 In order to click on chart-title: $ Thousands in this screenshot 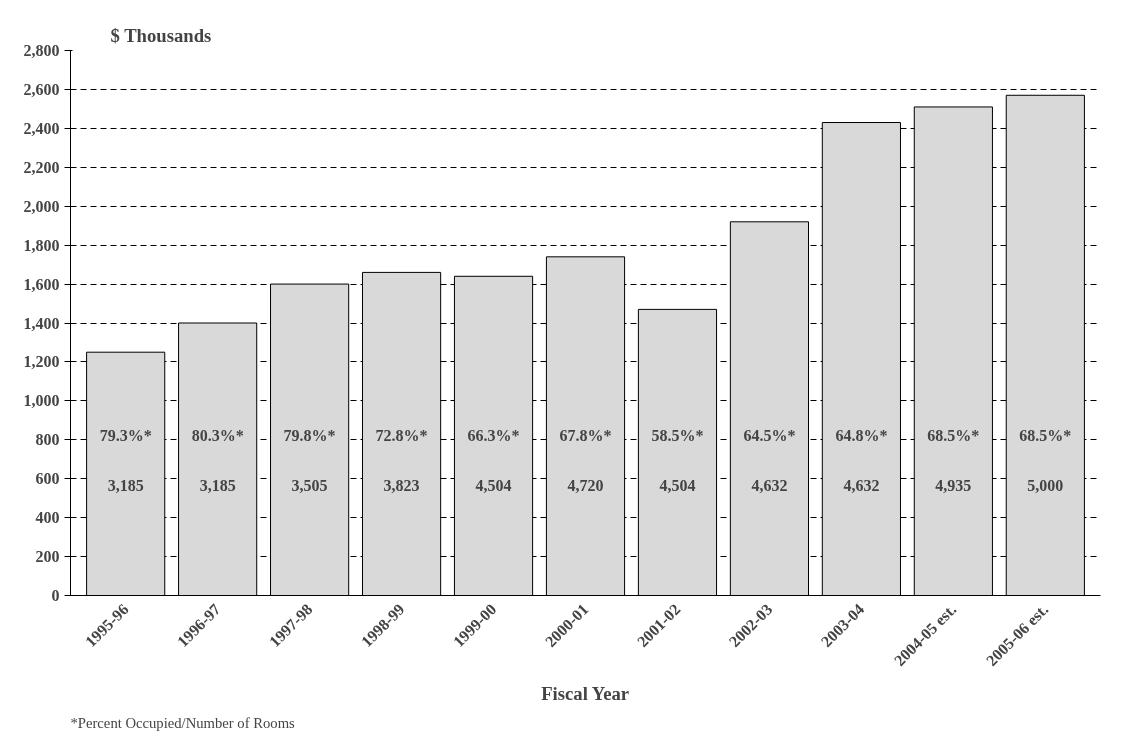, I will do `click(161, 35)`.